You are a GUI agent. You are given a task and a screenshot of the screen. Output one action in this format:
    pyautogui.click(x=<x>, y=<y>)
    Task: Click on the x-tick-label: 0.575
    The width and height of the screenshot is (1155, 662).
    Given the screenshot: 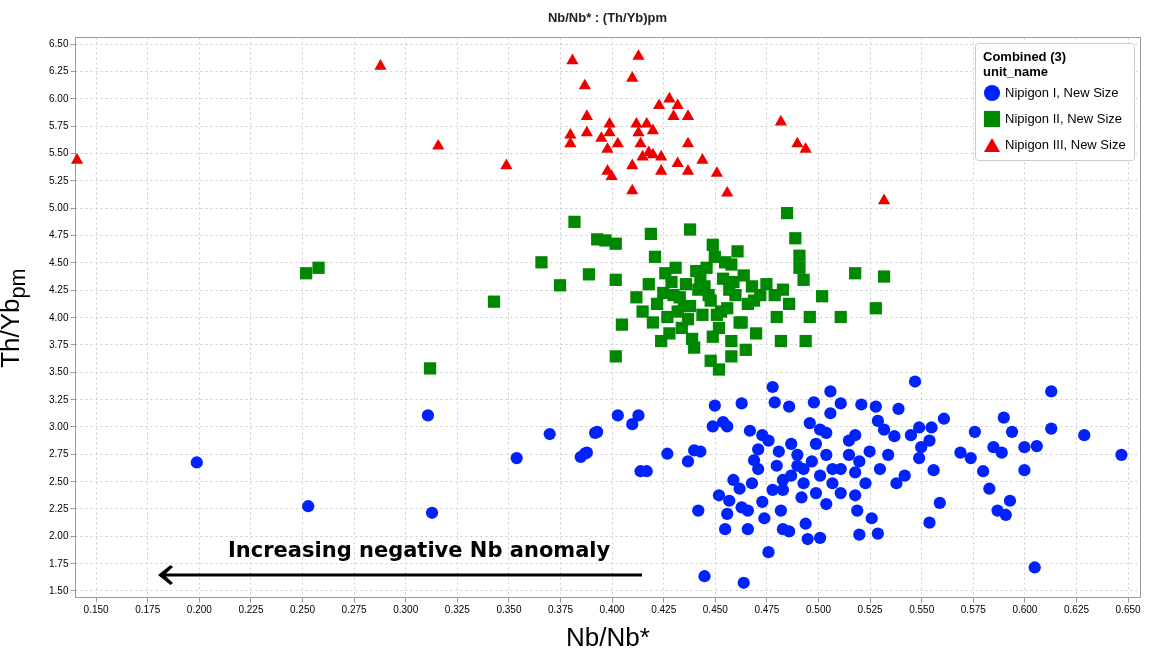 What is the action you would take?
    pyautogui.click(x=973, y=609)
    